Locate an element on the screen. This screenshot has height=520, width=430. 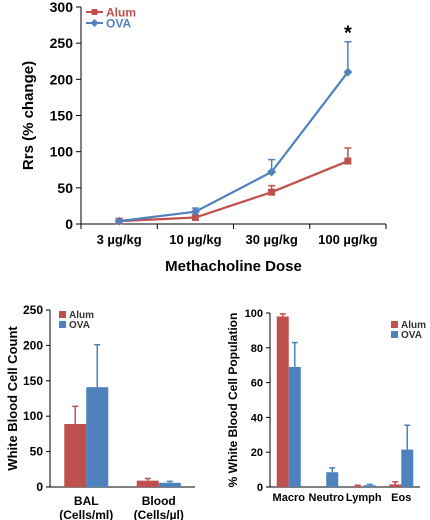
y-tick-label: 300 is located at coordinates (62, 7).